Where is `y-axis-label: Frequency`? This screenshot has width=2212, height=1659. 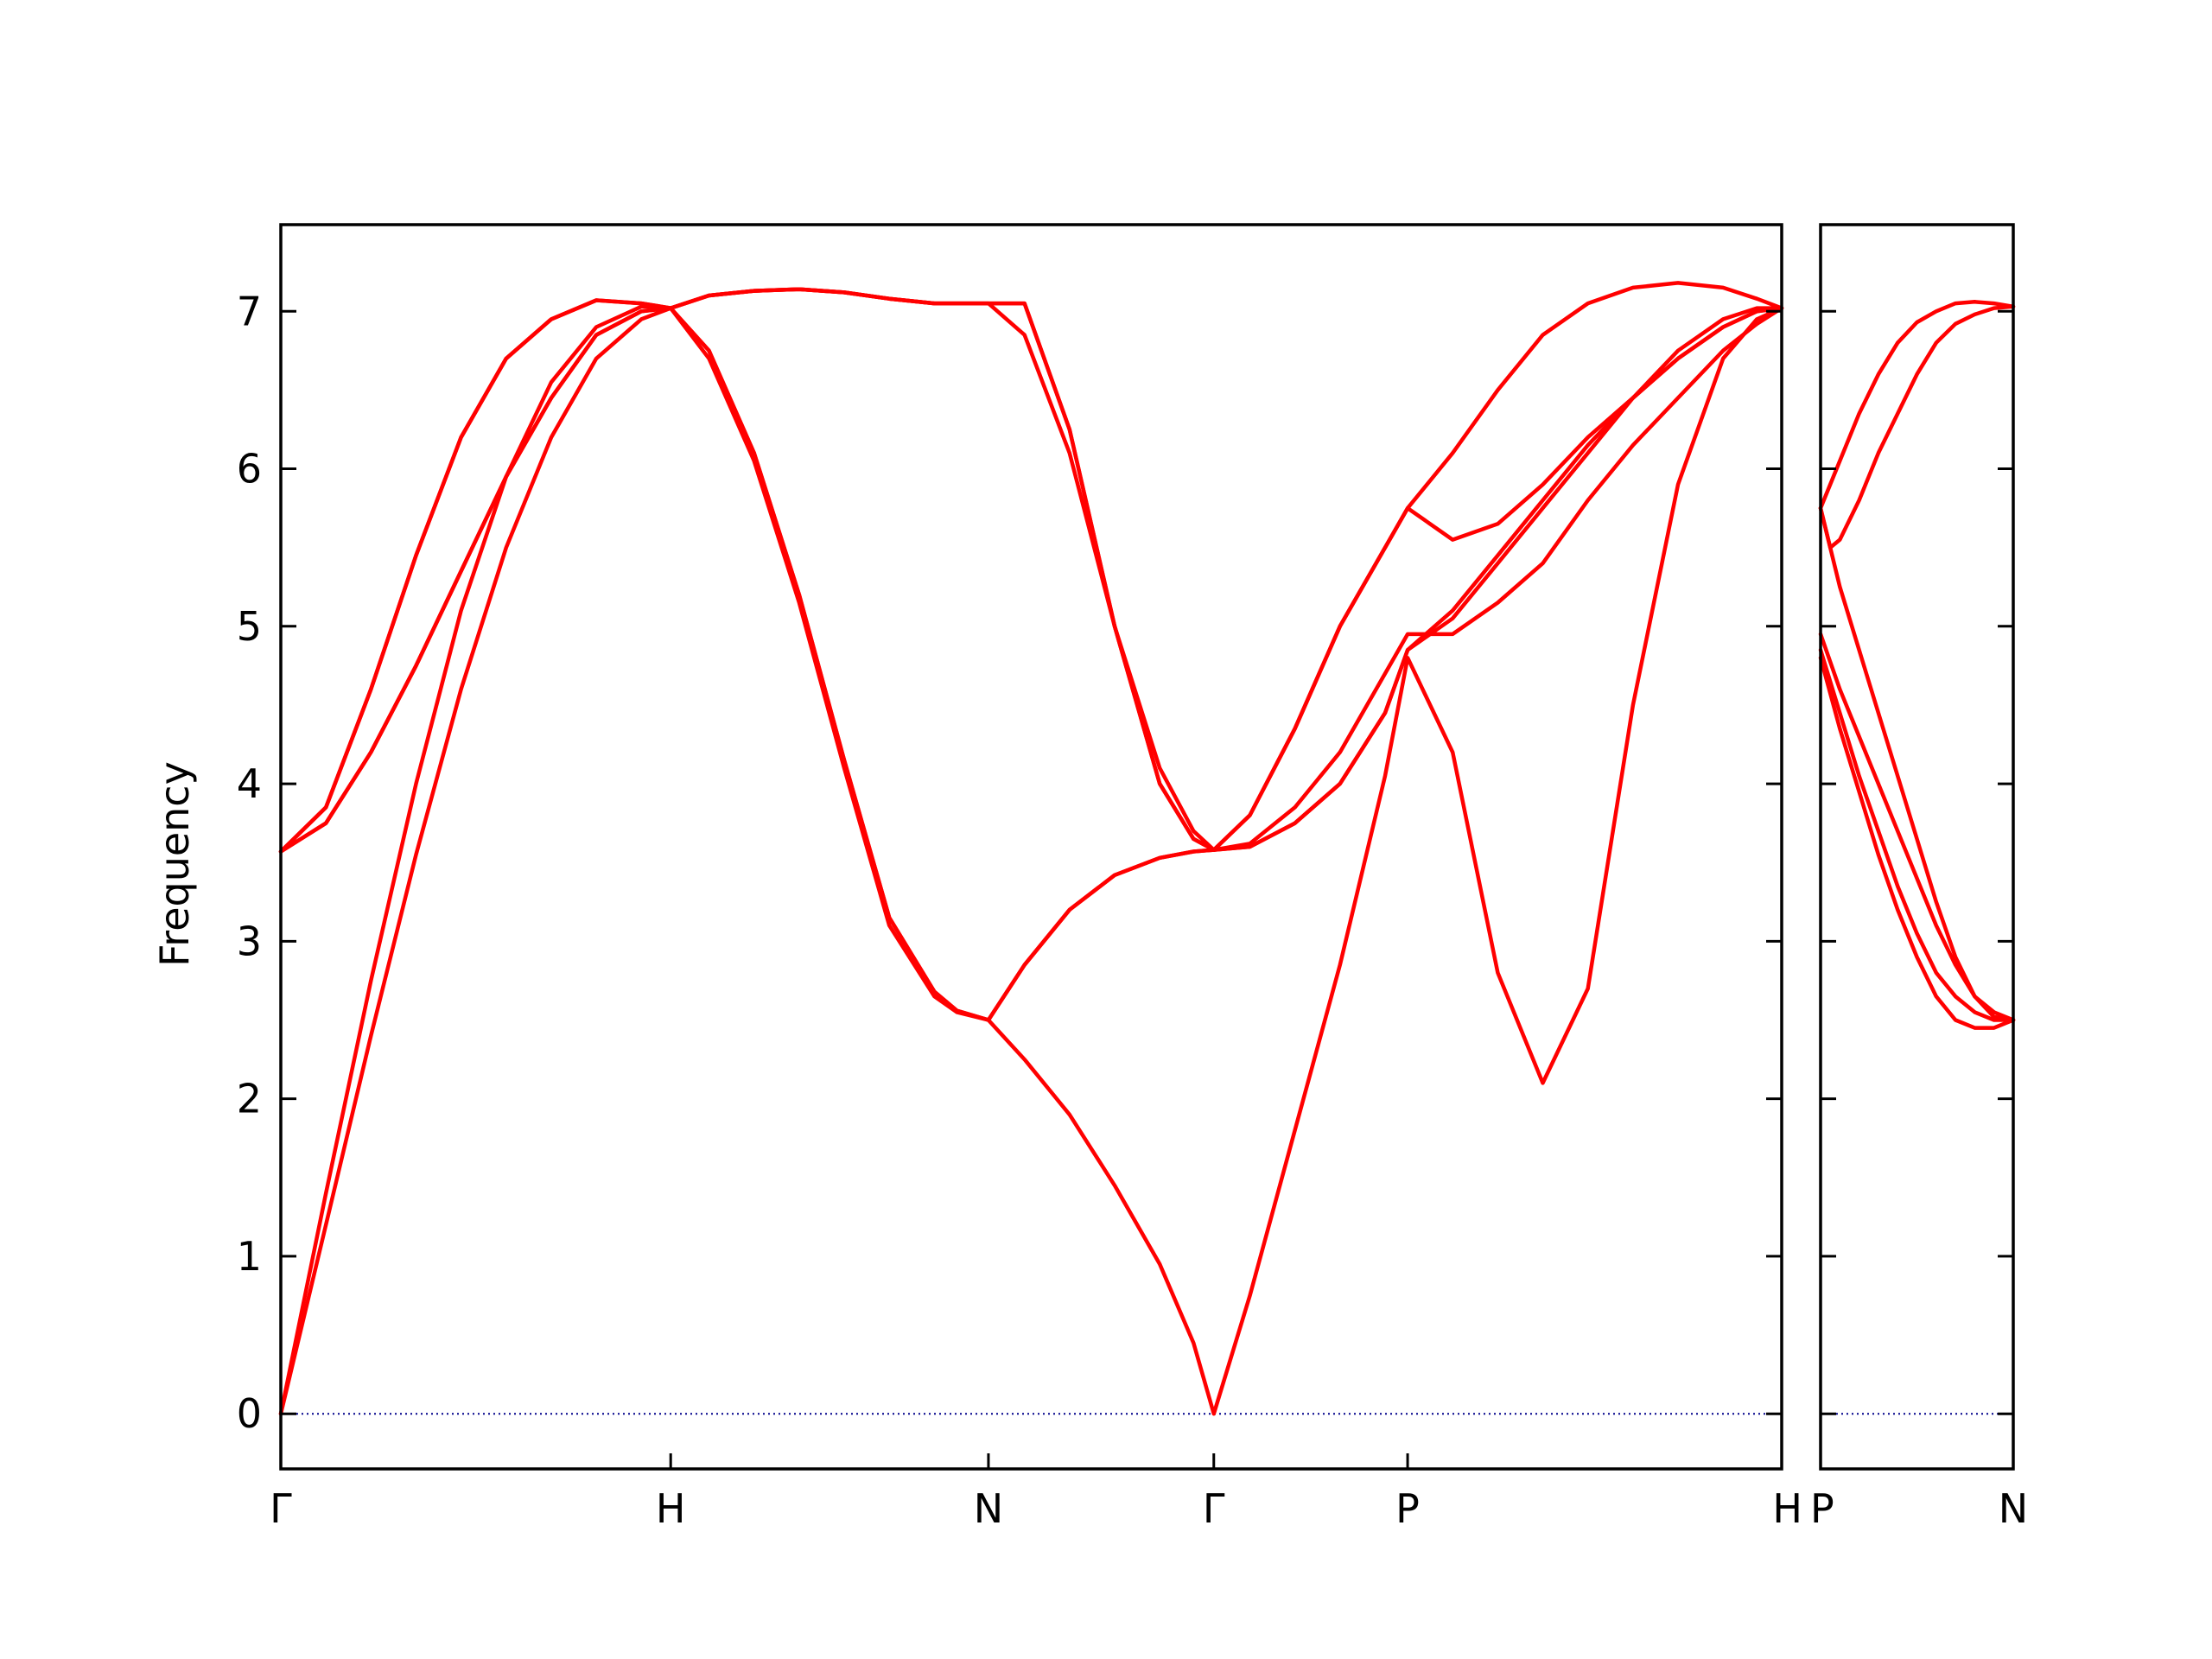
y-axis-label: Frequency is located at coordinates (174, 864).